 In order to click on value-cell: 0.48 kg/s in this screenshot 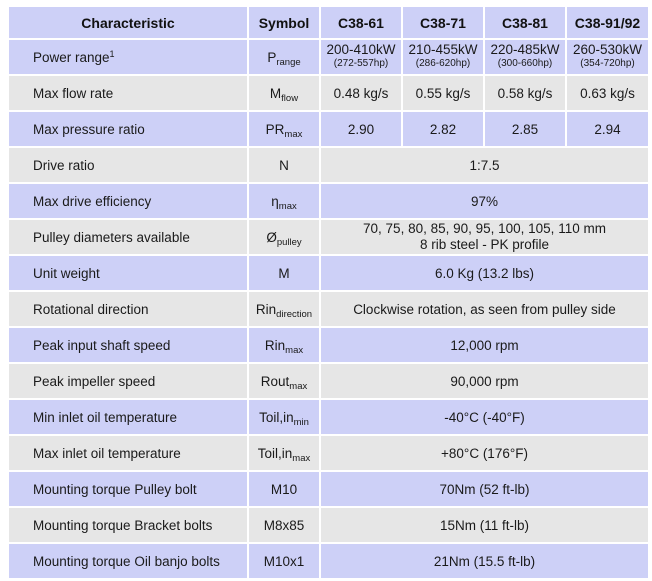, I will do `click(361, 93)`.